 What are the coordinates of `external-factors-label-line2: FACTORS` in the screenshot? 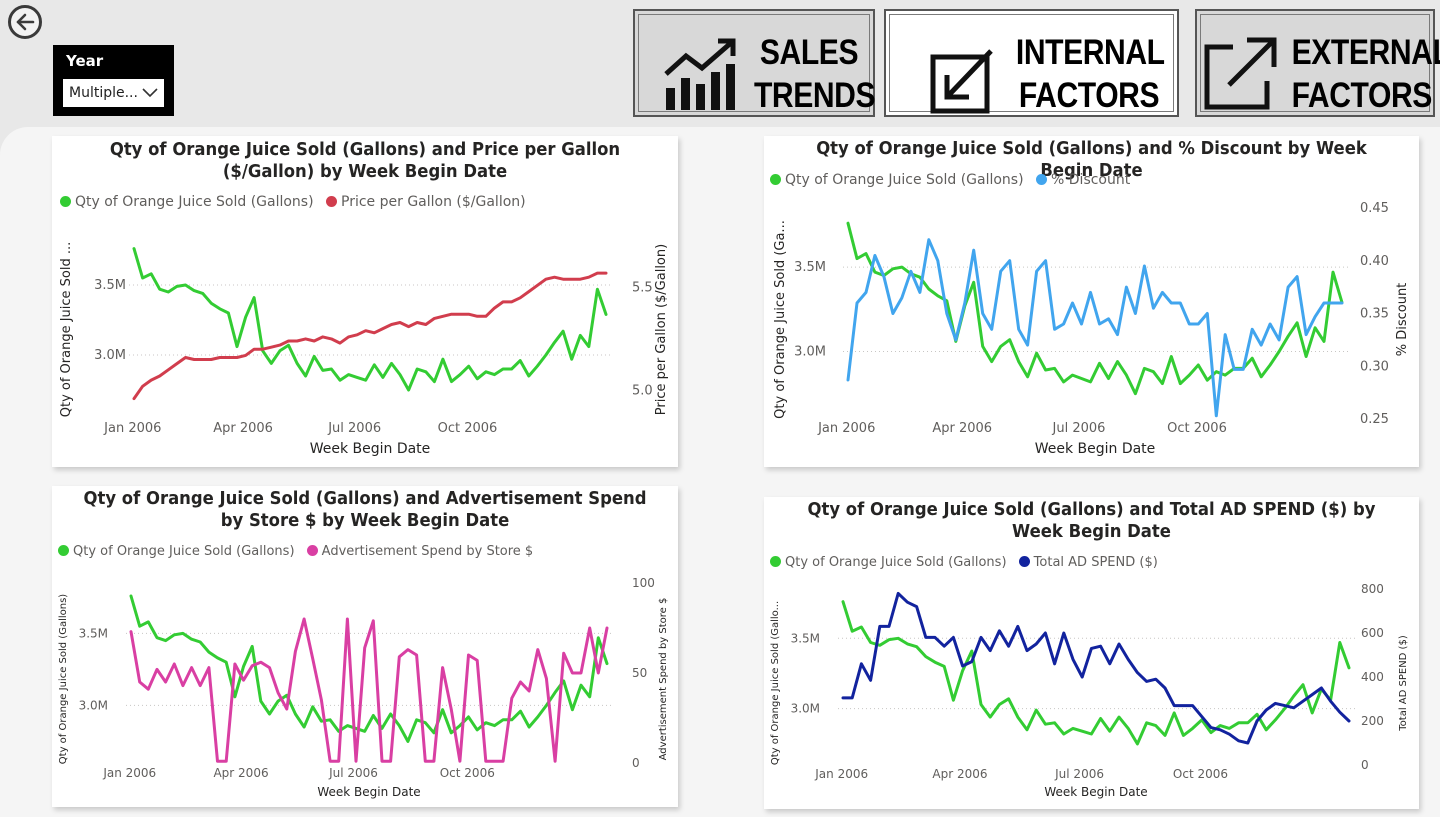 It's located at (1362, 95).